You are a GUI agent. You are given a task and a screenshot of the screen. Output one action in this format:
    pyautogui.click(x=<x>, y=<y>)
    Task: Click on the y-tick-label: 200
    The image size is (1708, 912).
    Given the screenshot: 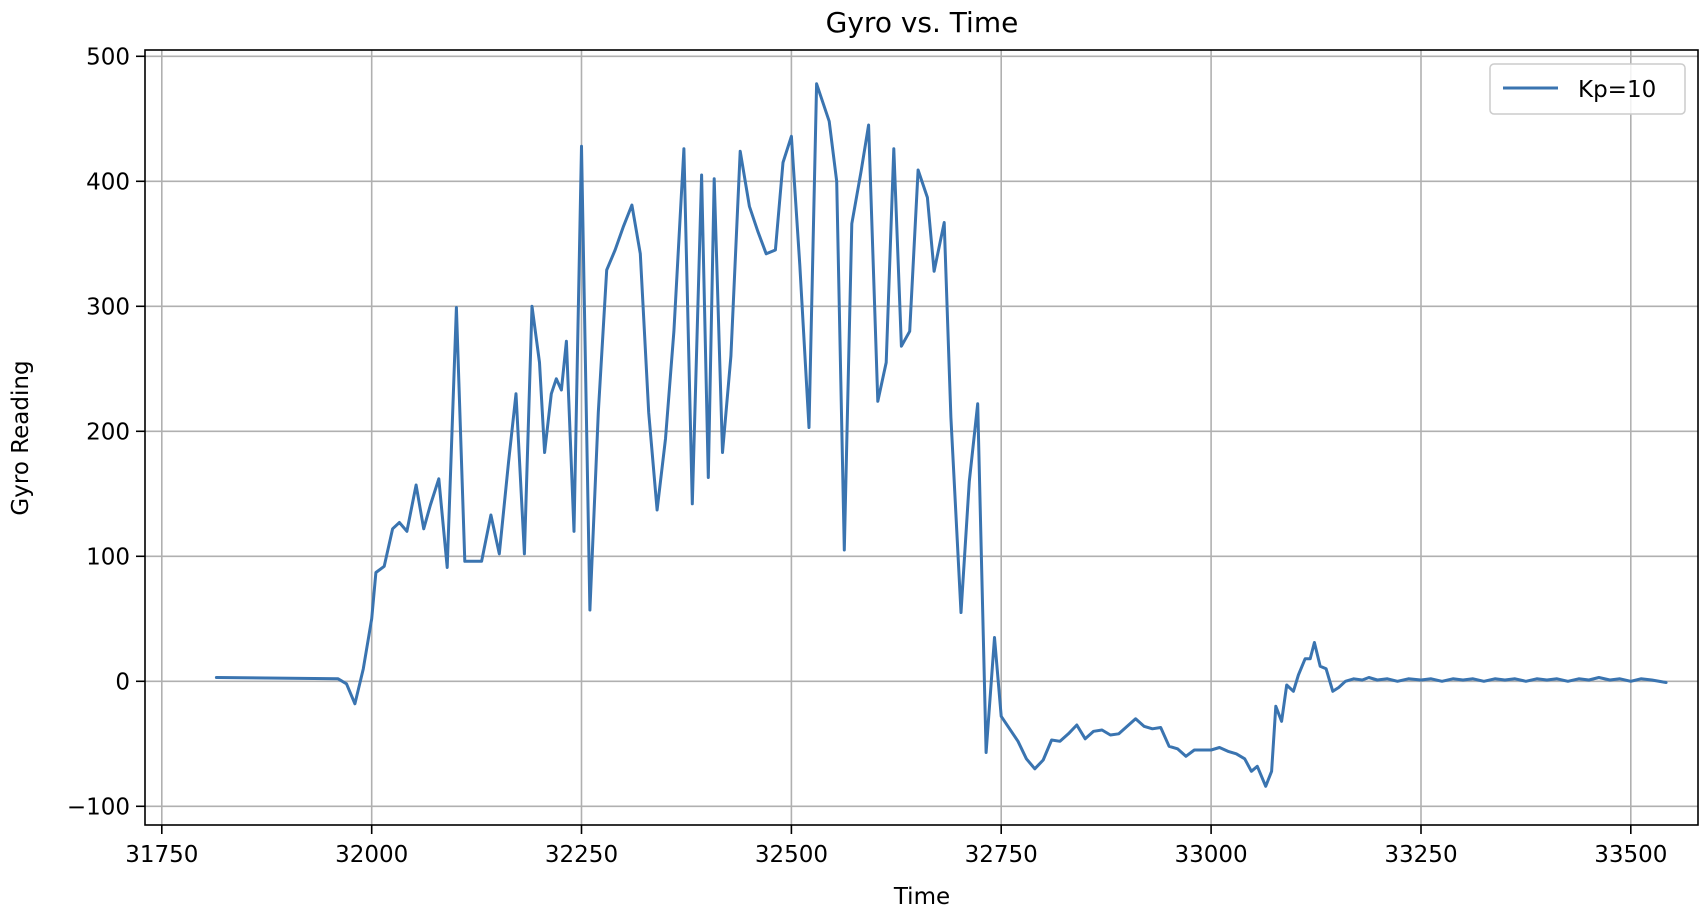 What is the action you would take?
    pyautogui.click(x=108, y=432)
    